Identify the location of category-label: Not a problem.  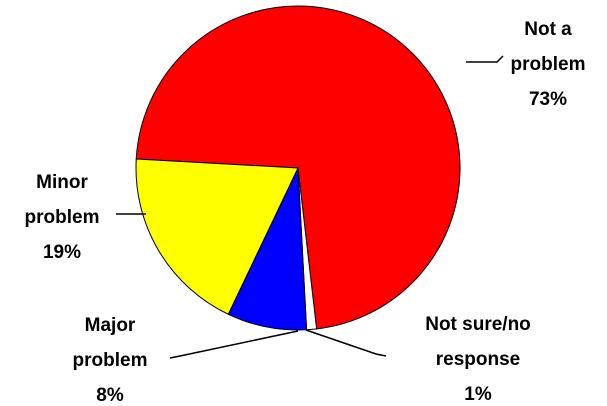
(548, 47).